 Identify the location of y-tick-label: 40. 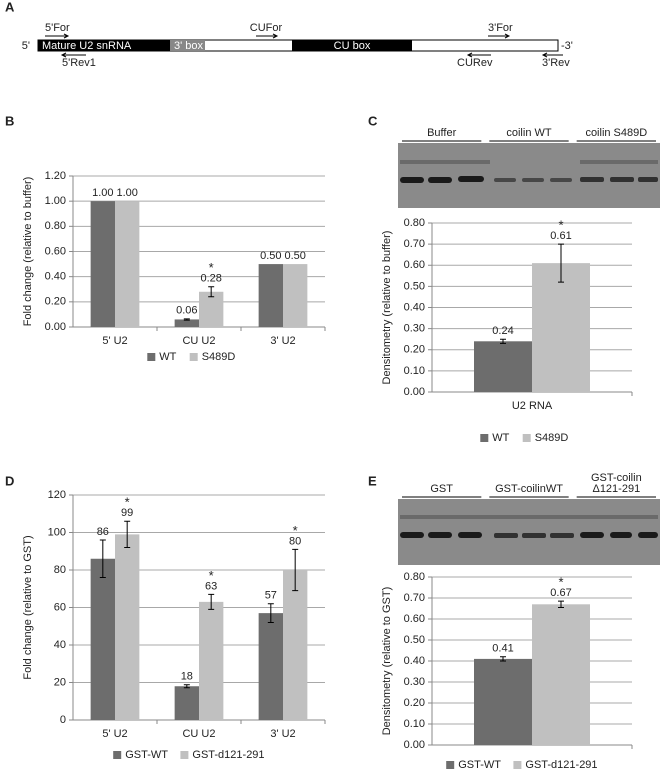
(60, 645).